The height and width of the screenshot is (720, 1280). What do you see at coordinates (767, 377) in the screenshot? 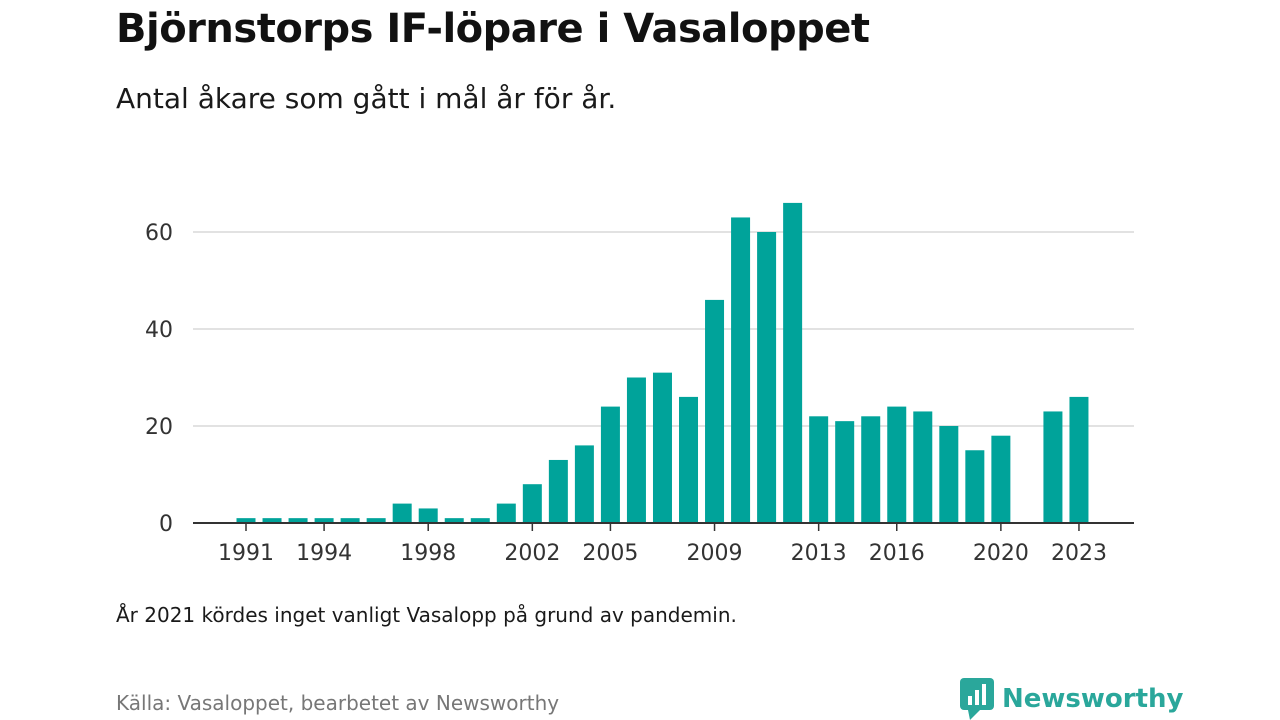
I see `bar-2011` at bounding box center [767, 377].